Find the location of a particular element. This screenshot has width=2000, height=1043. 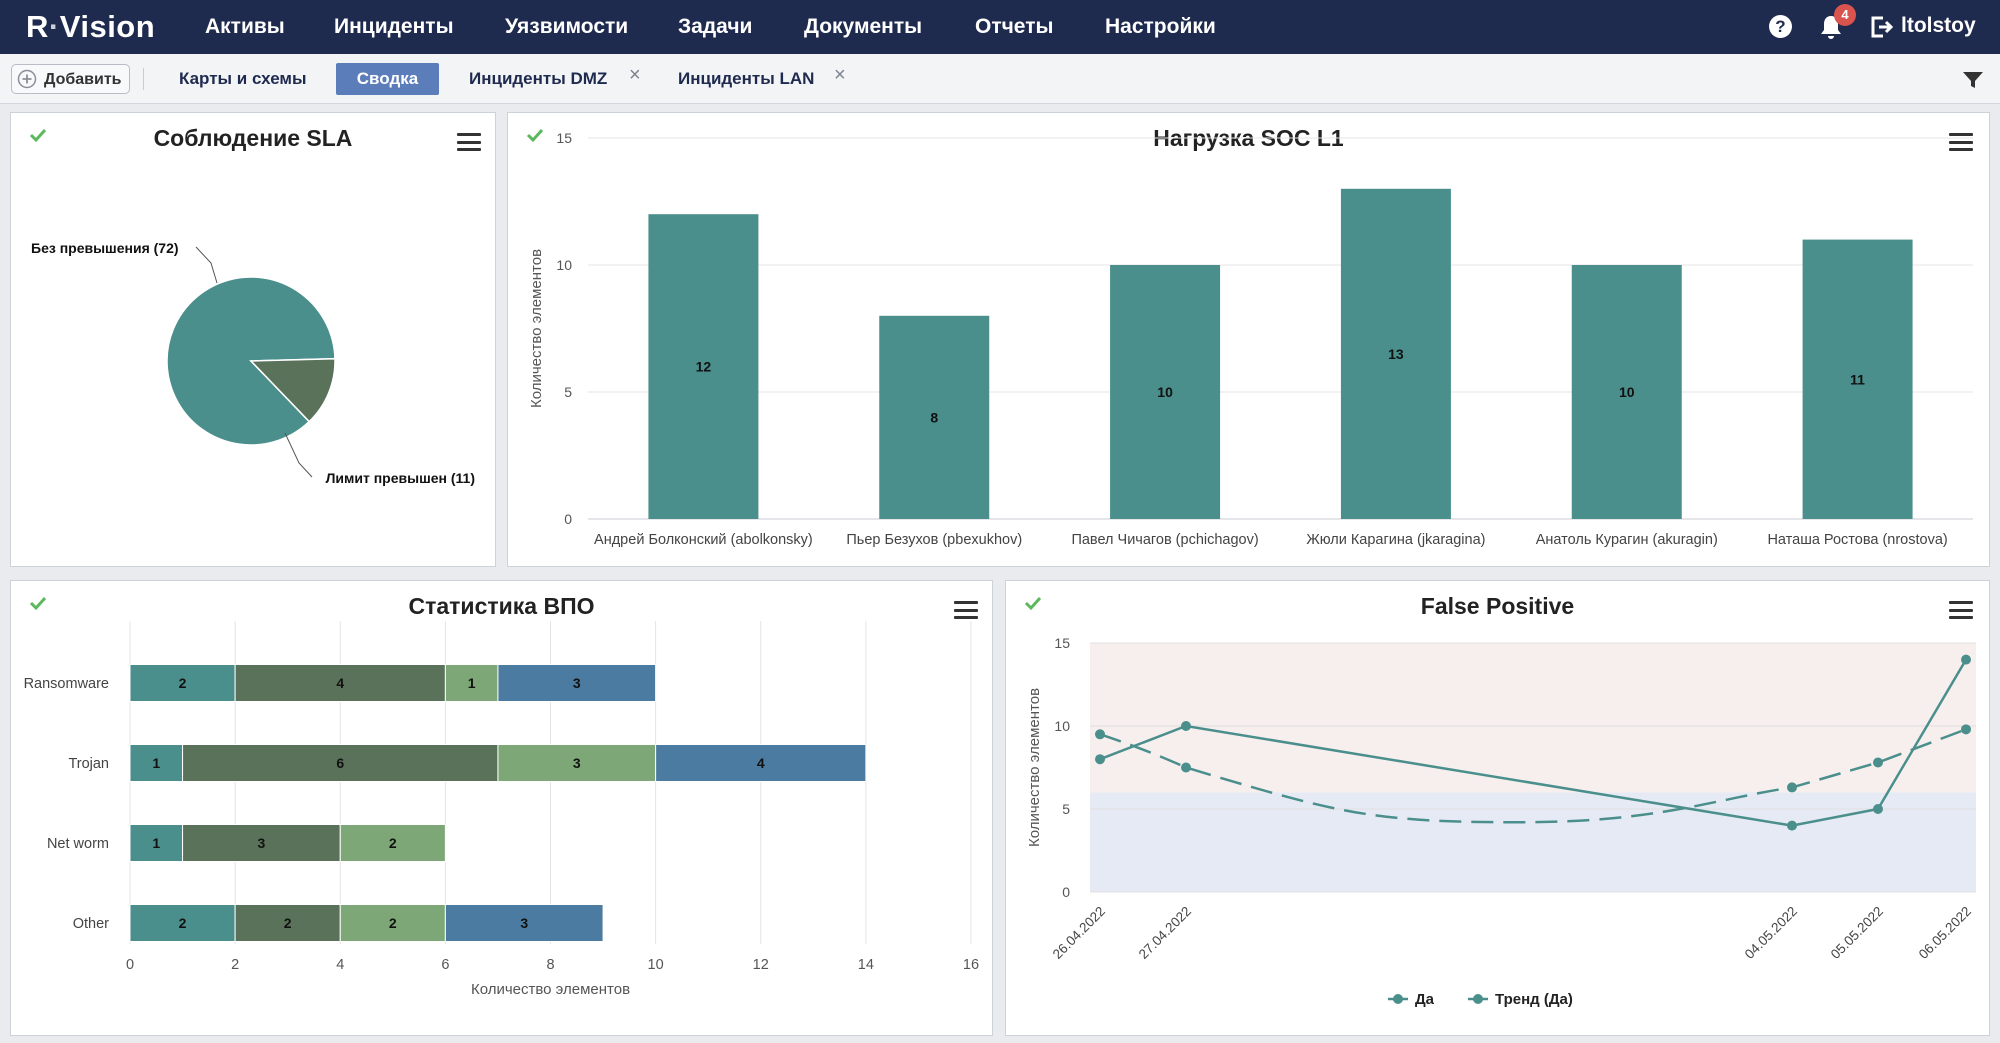

sla-menu-icon is located at coordinates (469, 142).